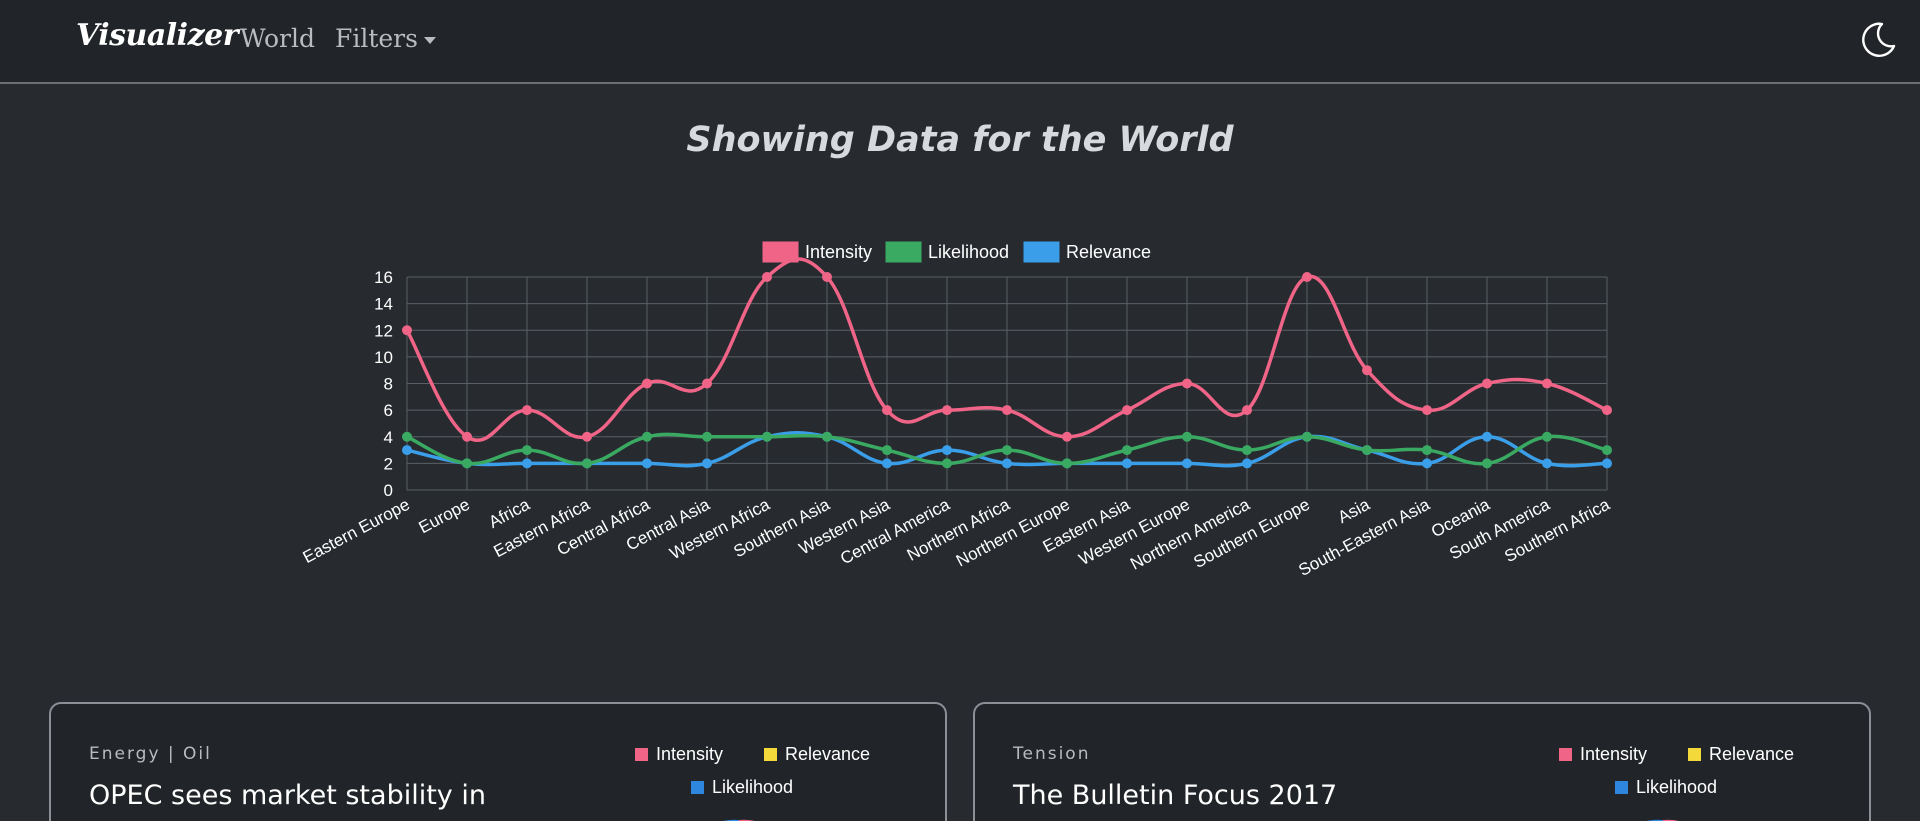 This screenshot has height=821, width=1920. I want to click on nav-dropdown-filters-label: Filters, so click(376, 38).